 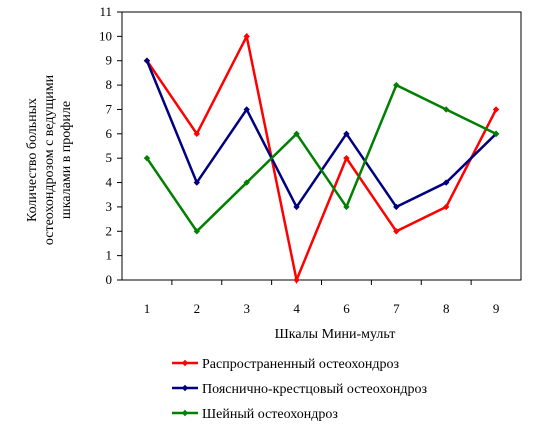 What do you see at coordinates (109, 230) in the screenshot?
I see `y-tick-label: 2` at bounding box center [109, 230].